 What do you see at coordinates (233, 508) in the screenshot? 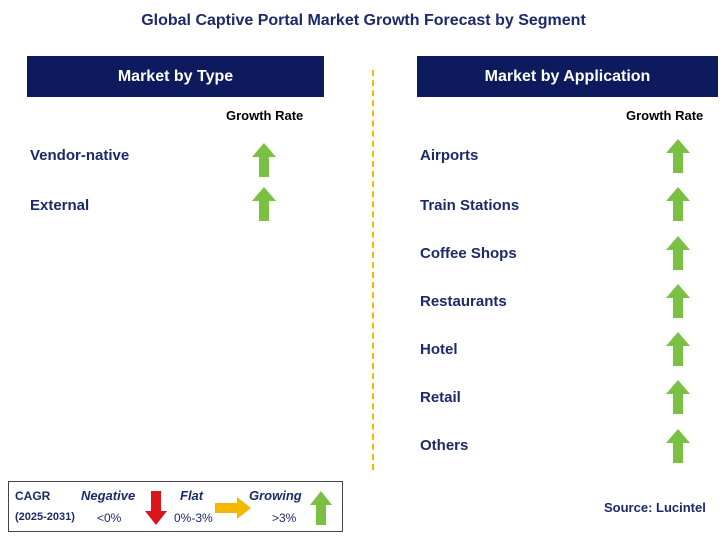
I see `flat-right-arrow-icon` at bounding box center [233, 508].